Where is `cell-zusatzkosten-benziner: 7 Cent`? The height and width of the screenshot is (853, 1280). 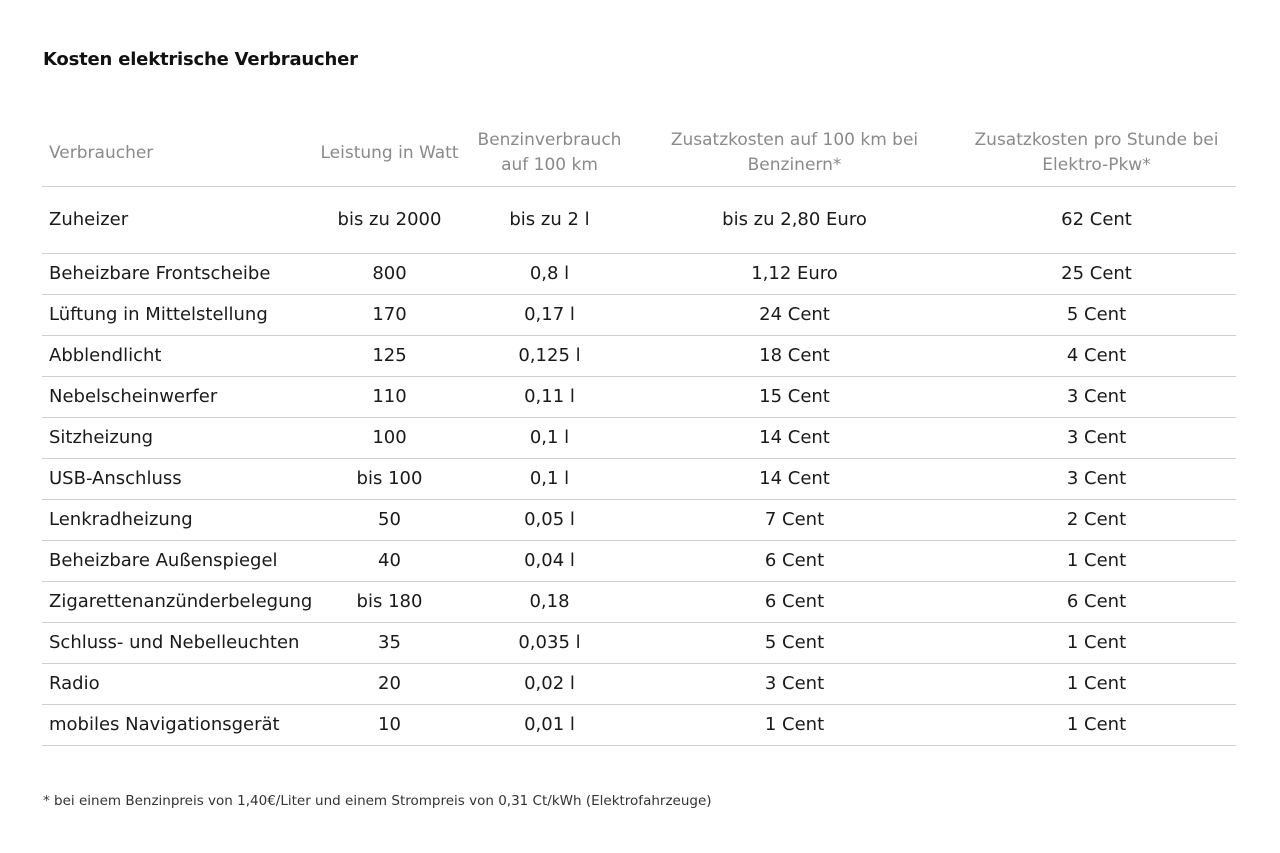 cell-zusatzkosten-benziner: 7 Cent is located at coordinates (794, 520).